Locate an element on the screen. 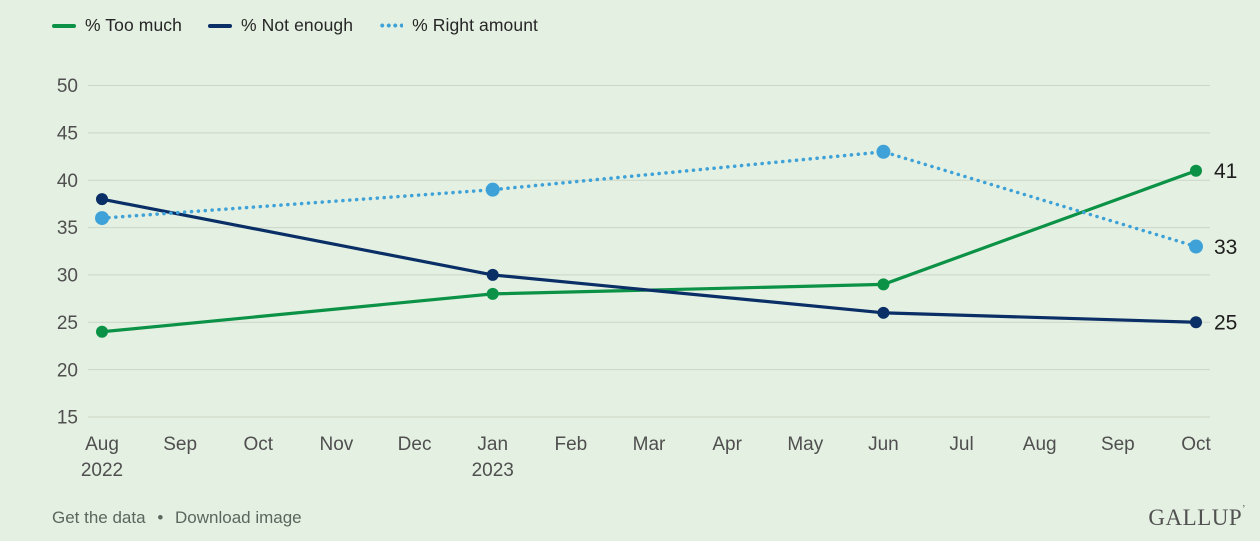 Image resolution: width=1260 pixels, height=541 pixels. y-axis-tick-label: 45 is located at coordinates (67, 134).